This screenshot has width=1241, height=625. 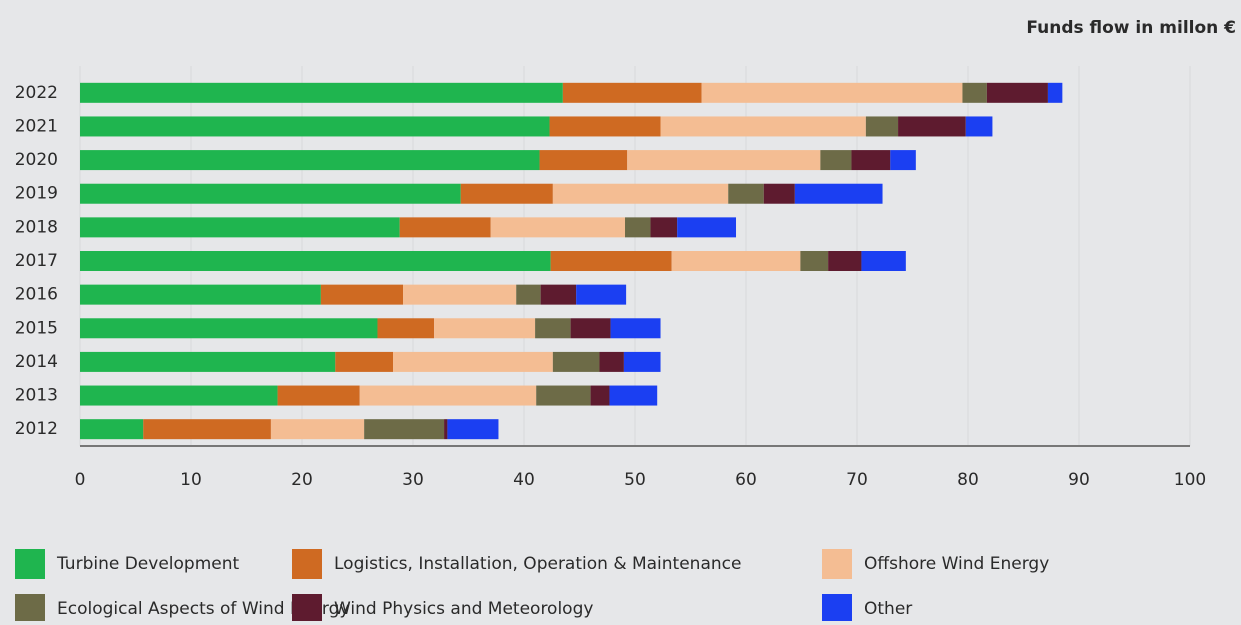 I want to click on x-tick-label: 0, so click(x=80, y=480).